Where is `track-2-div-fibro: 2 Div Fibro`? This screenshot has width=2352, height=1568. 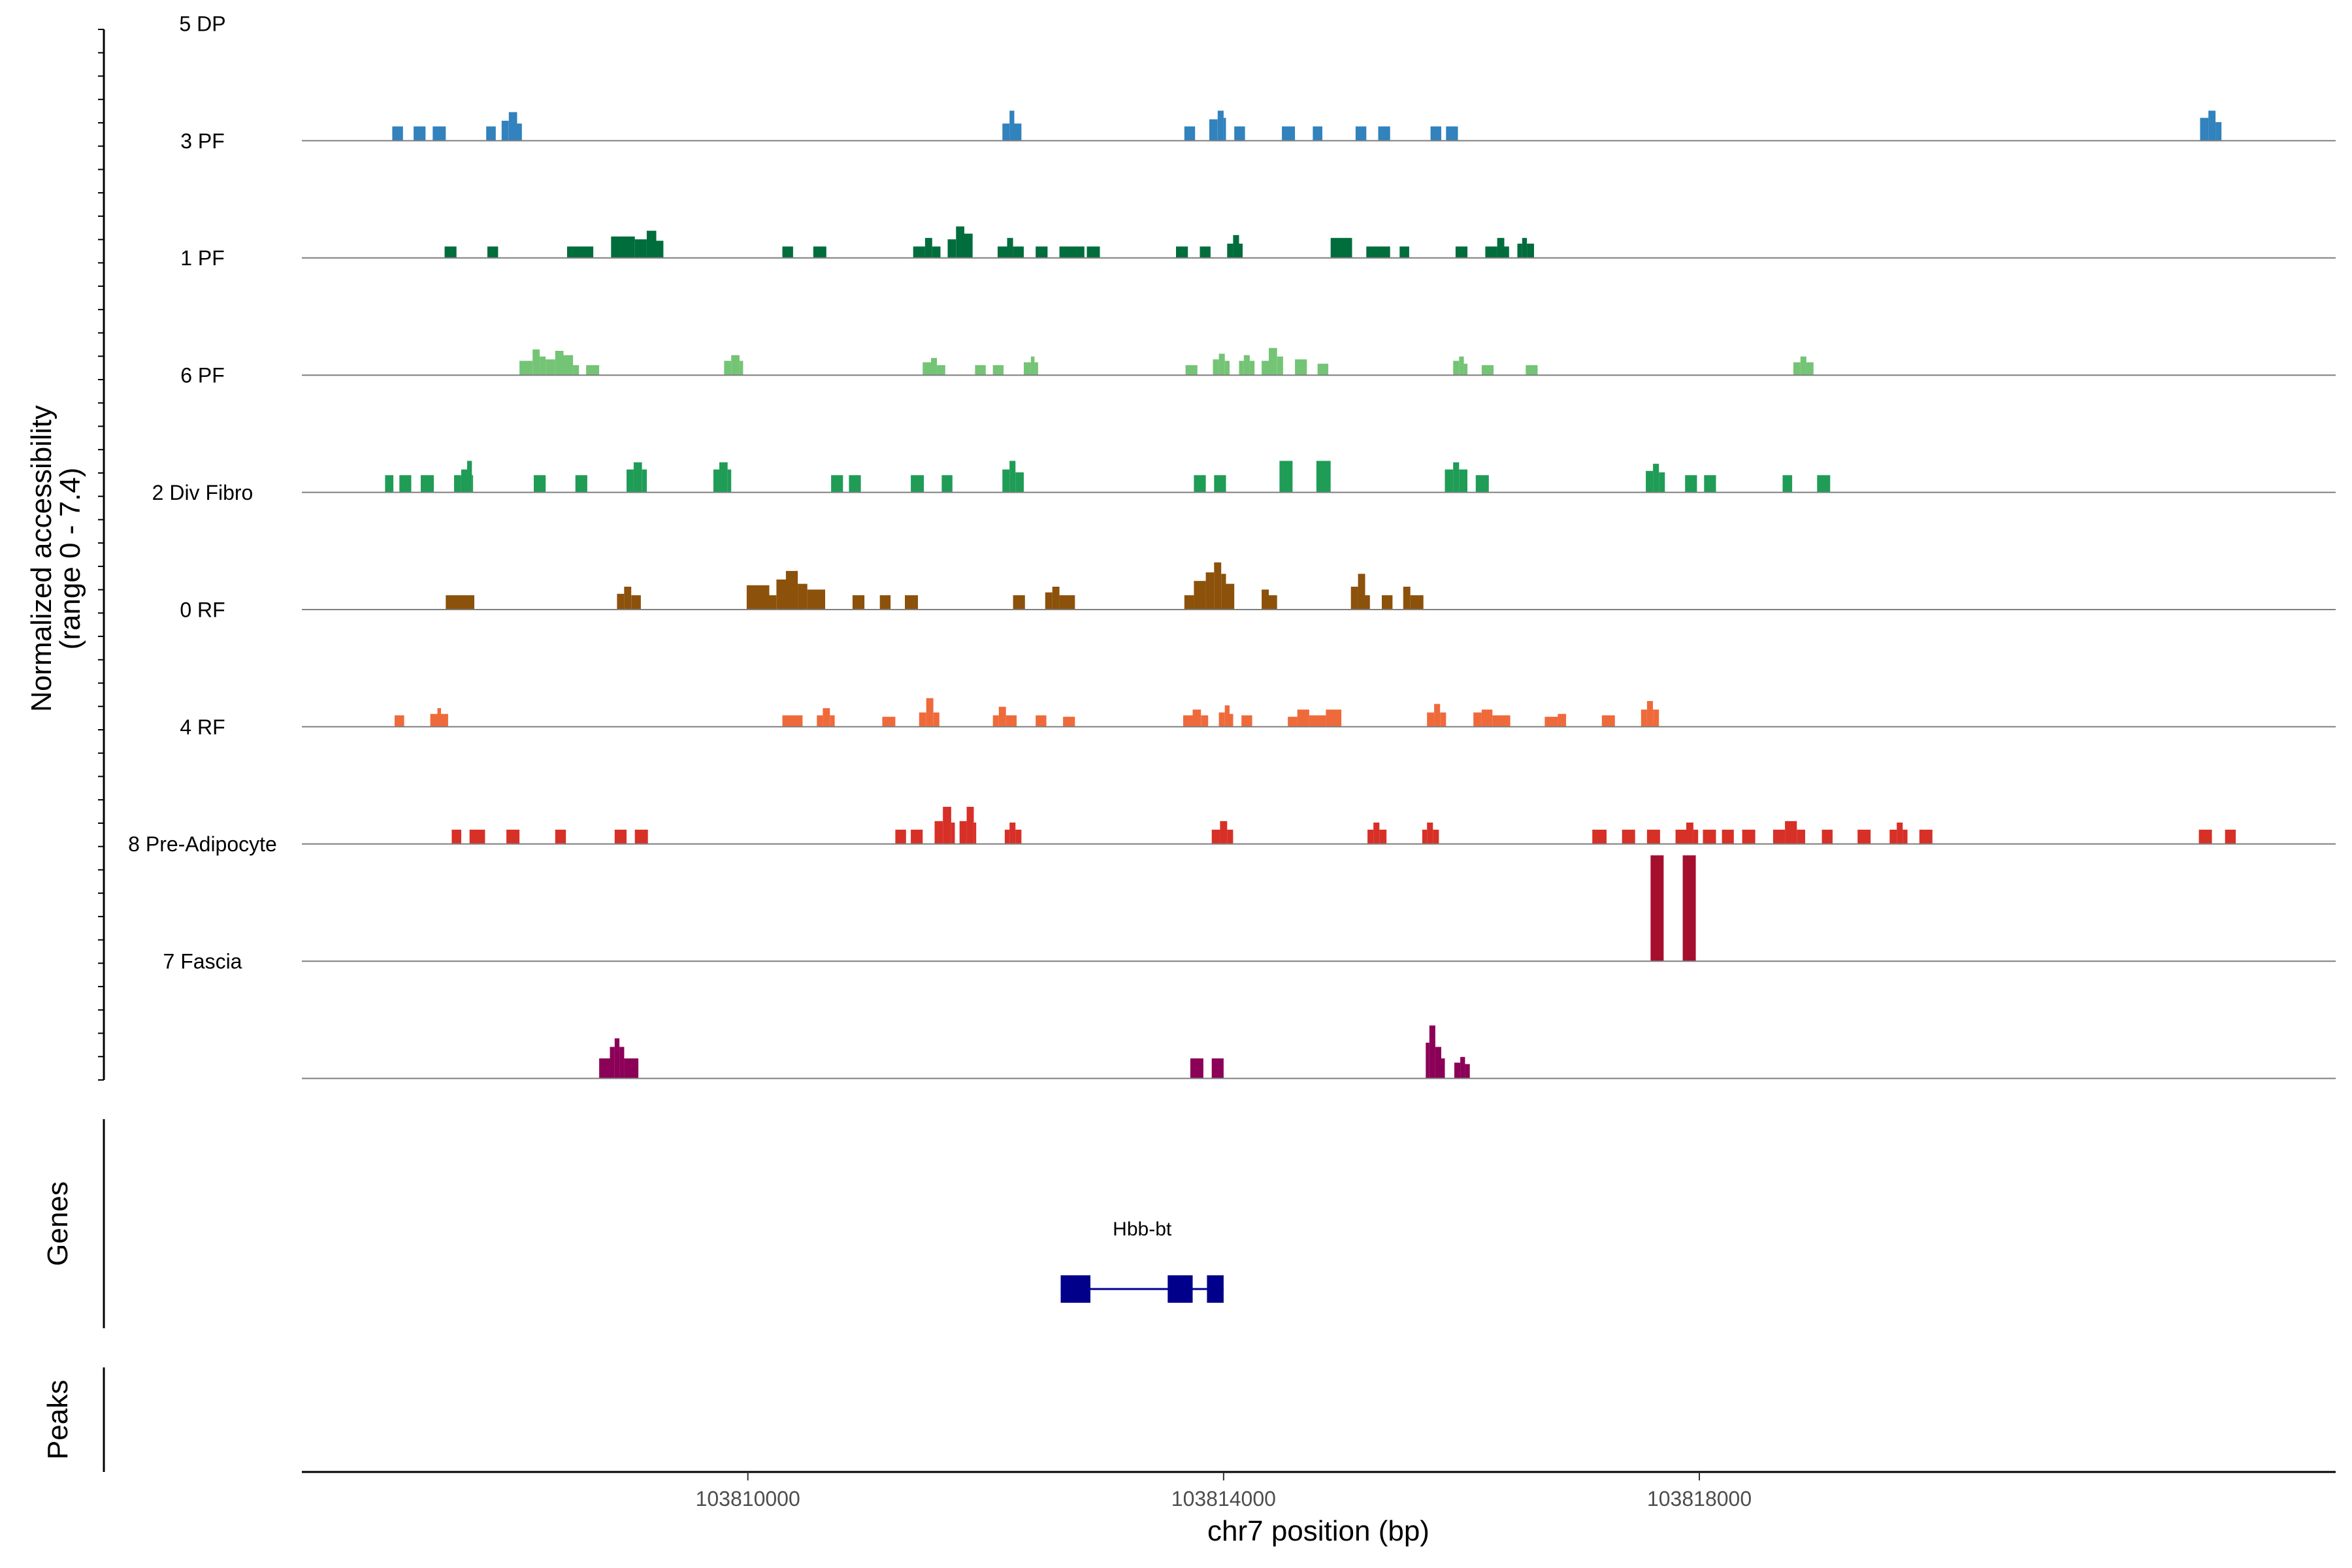
track-2-div-fibro: 2 Div Fibro is located at coordinates (1244, 545).